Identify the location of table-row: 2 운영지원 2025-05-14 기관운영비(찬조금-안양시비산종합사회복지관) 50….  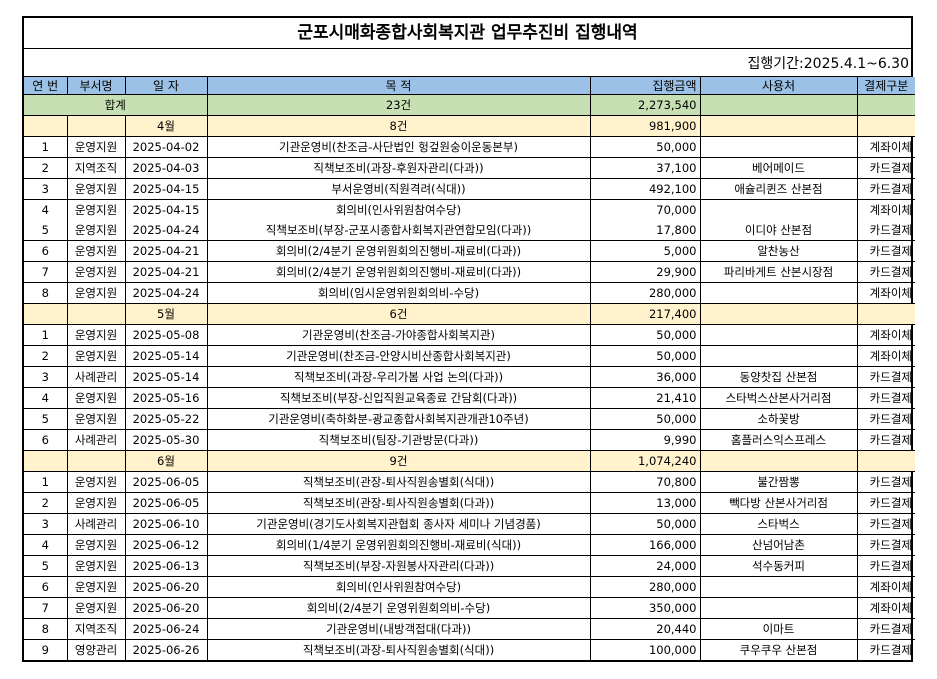
(469, 356).